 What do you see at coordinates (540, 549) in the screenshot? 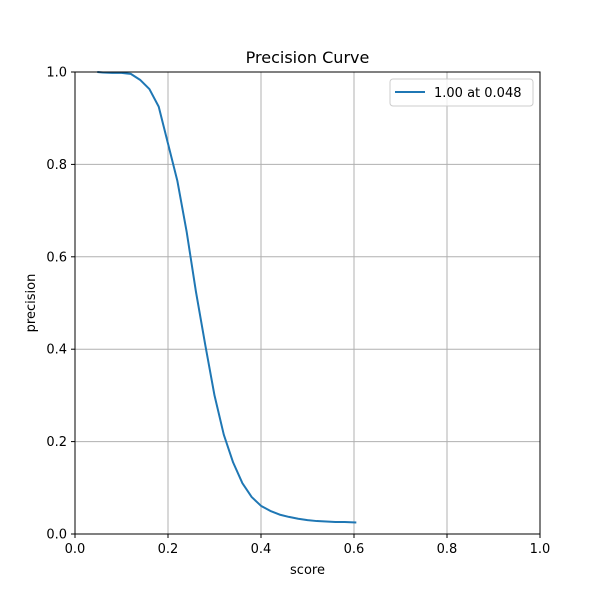
I see `x-tick-label: 1.0` at bounding box center [540, 549].